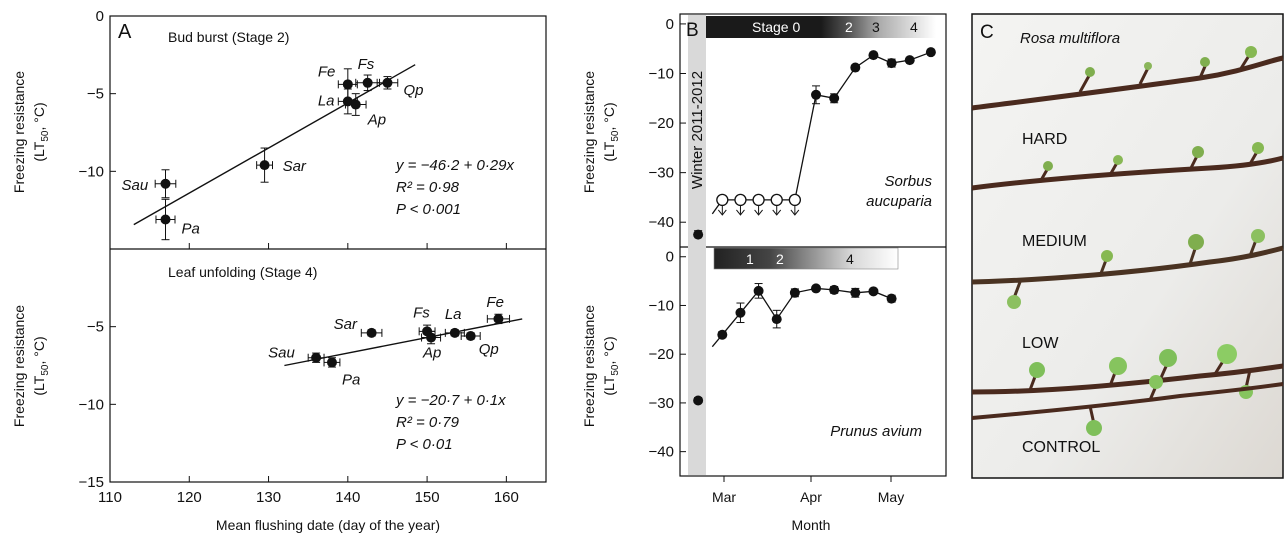  What do you see at coordinates (41, 131) in the screenshot?
I see `panel-a-top-ylabel-line2: (LT50, °C)` at bounding box center [41, 131].